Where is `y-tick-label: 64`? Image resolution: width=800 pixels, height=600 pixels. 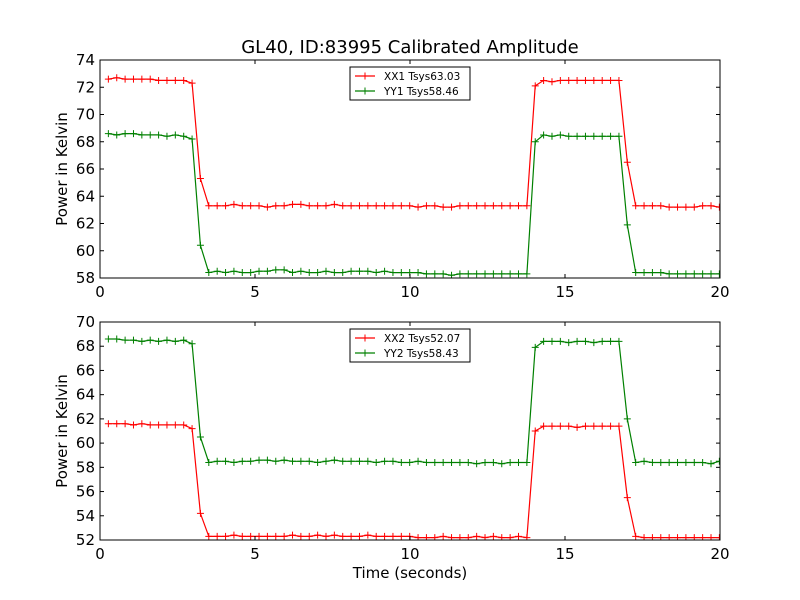
y-tick-label: 64 is located at coordinates (85, 395).